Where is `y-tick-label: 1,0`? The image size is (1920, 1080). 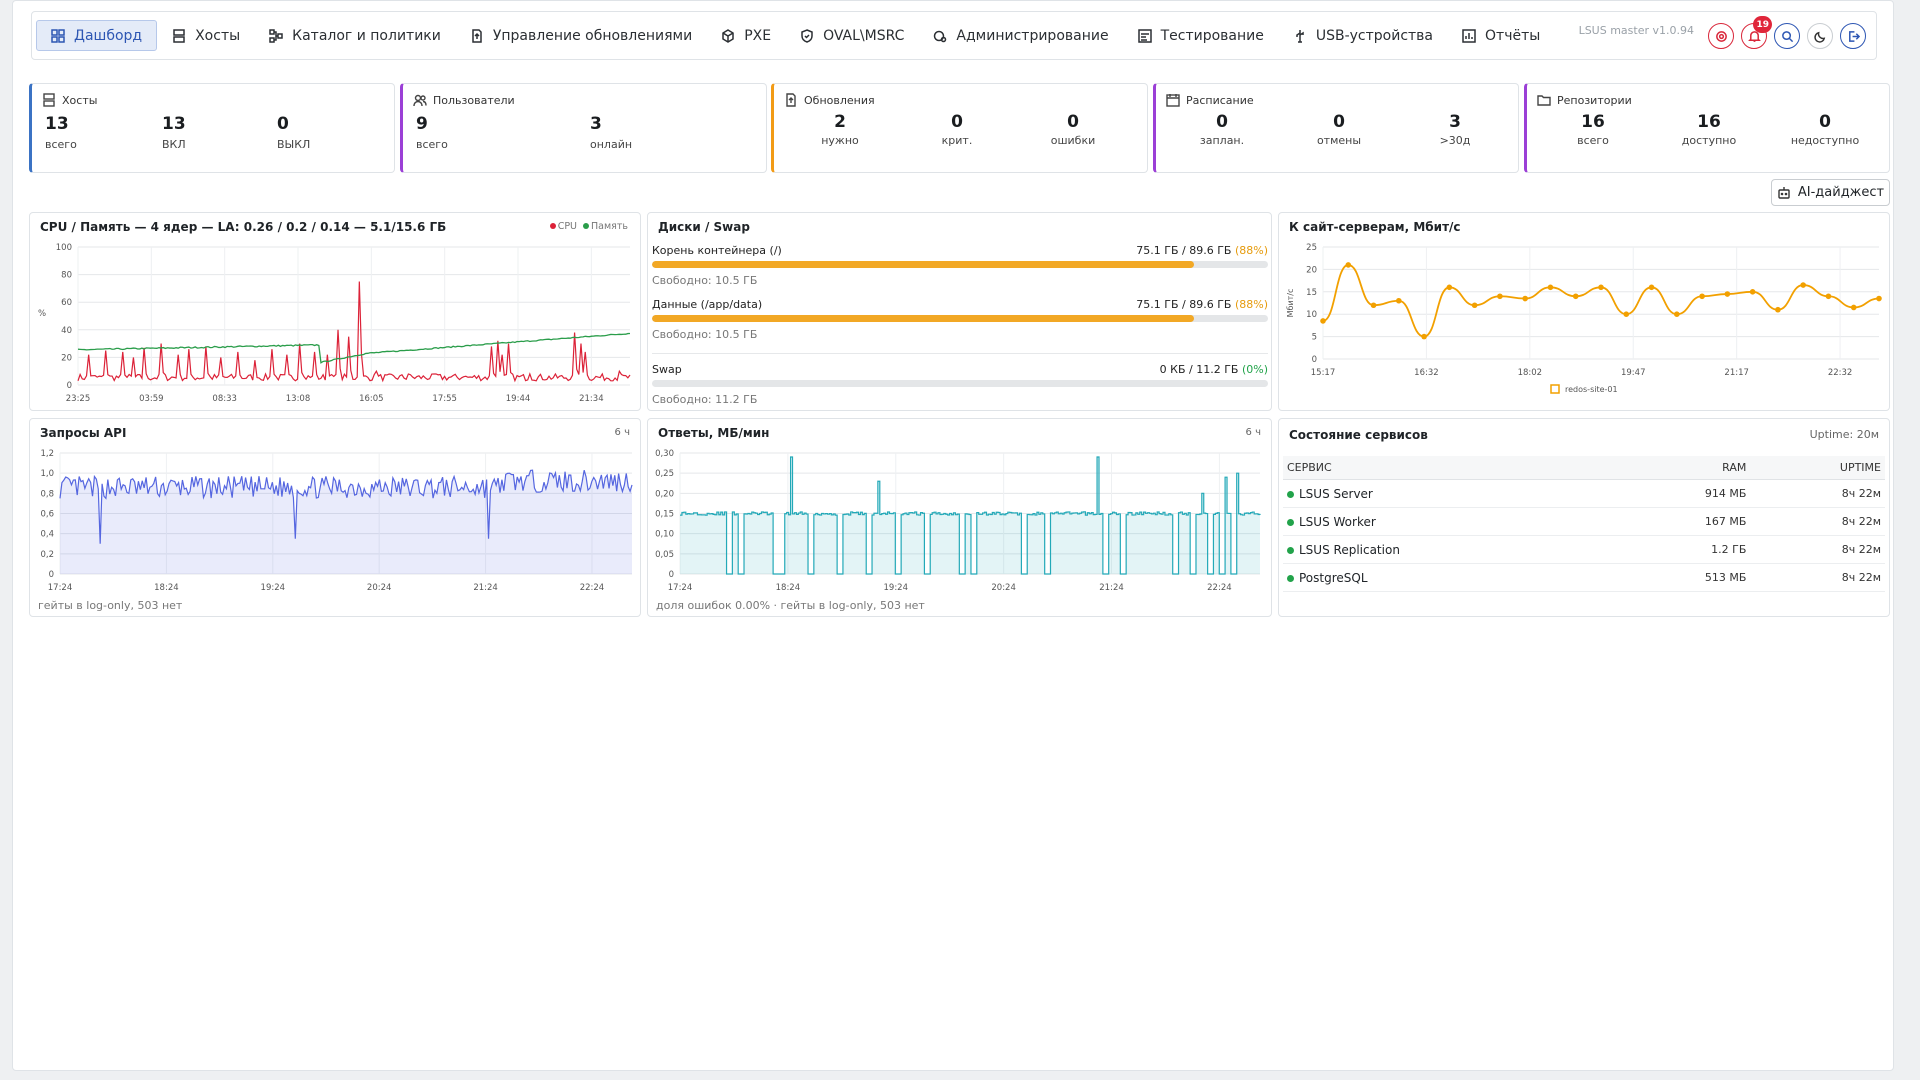
y-tick-label: 1,0 is located at coordinates (47, 474).